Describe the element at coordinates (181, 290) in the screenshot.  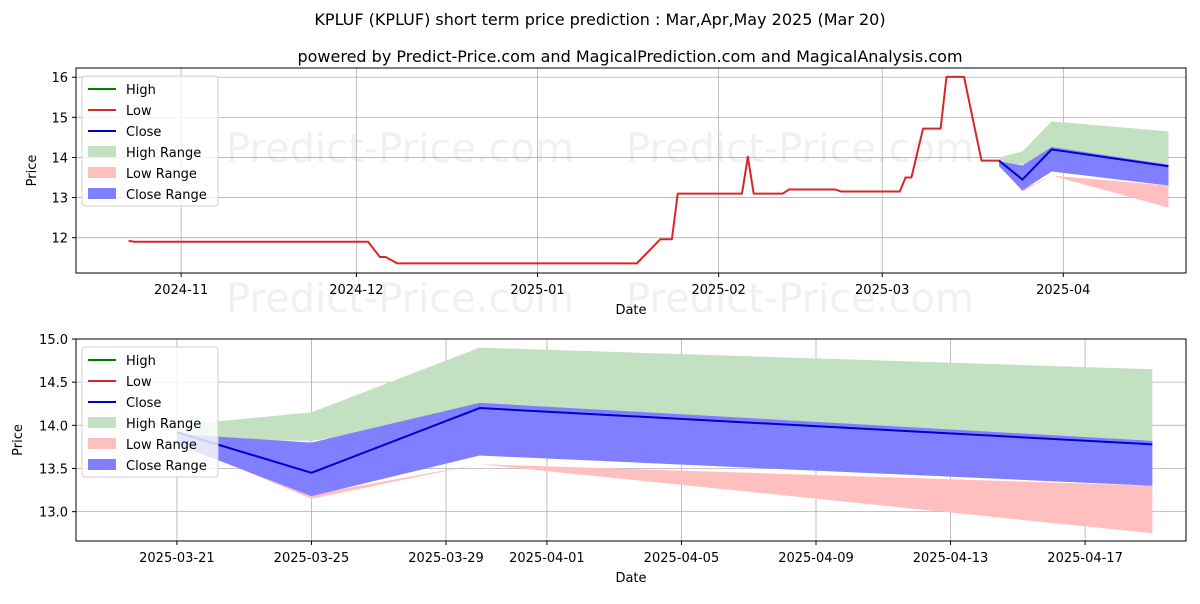
I see `x-tick-label: 2024-11` at that location.